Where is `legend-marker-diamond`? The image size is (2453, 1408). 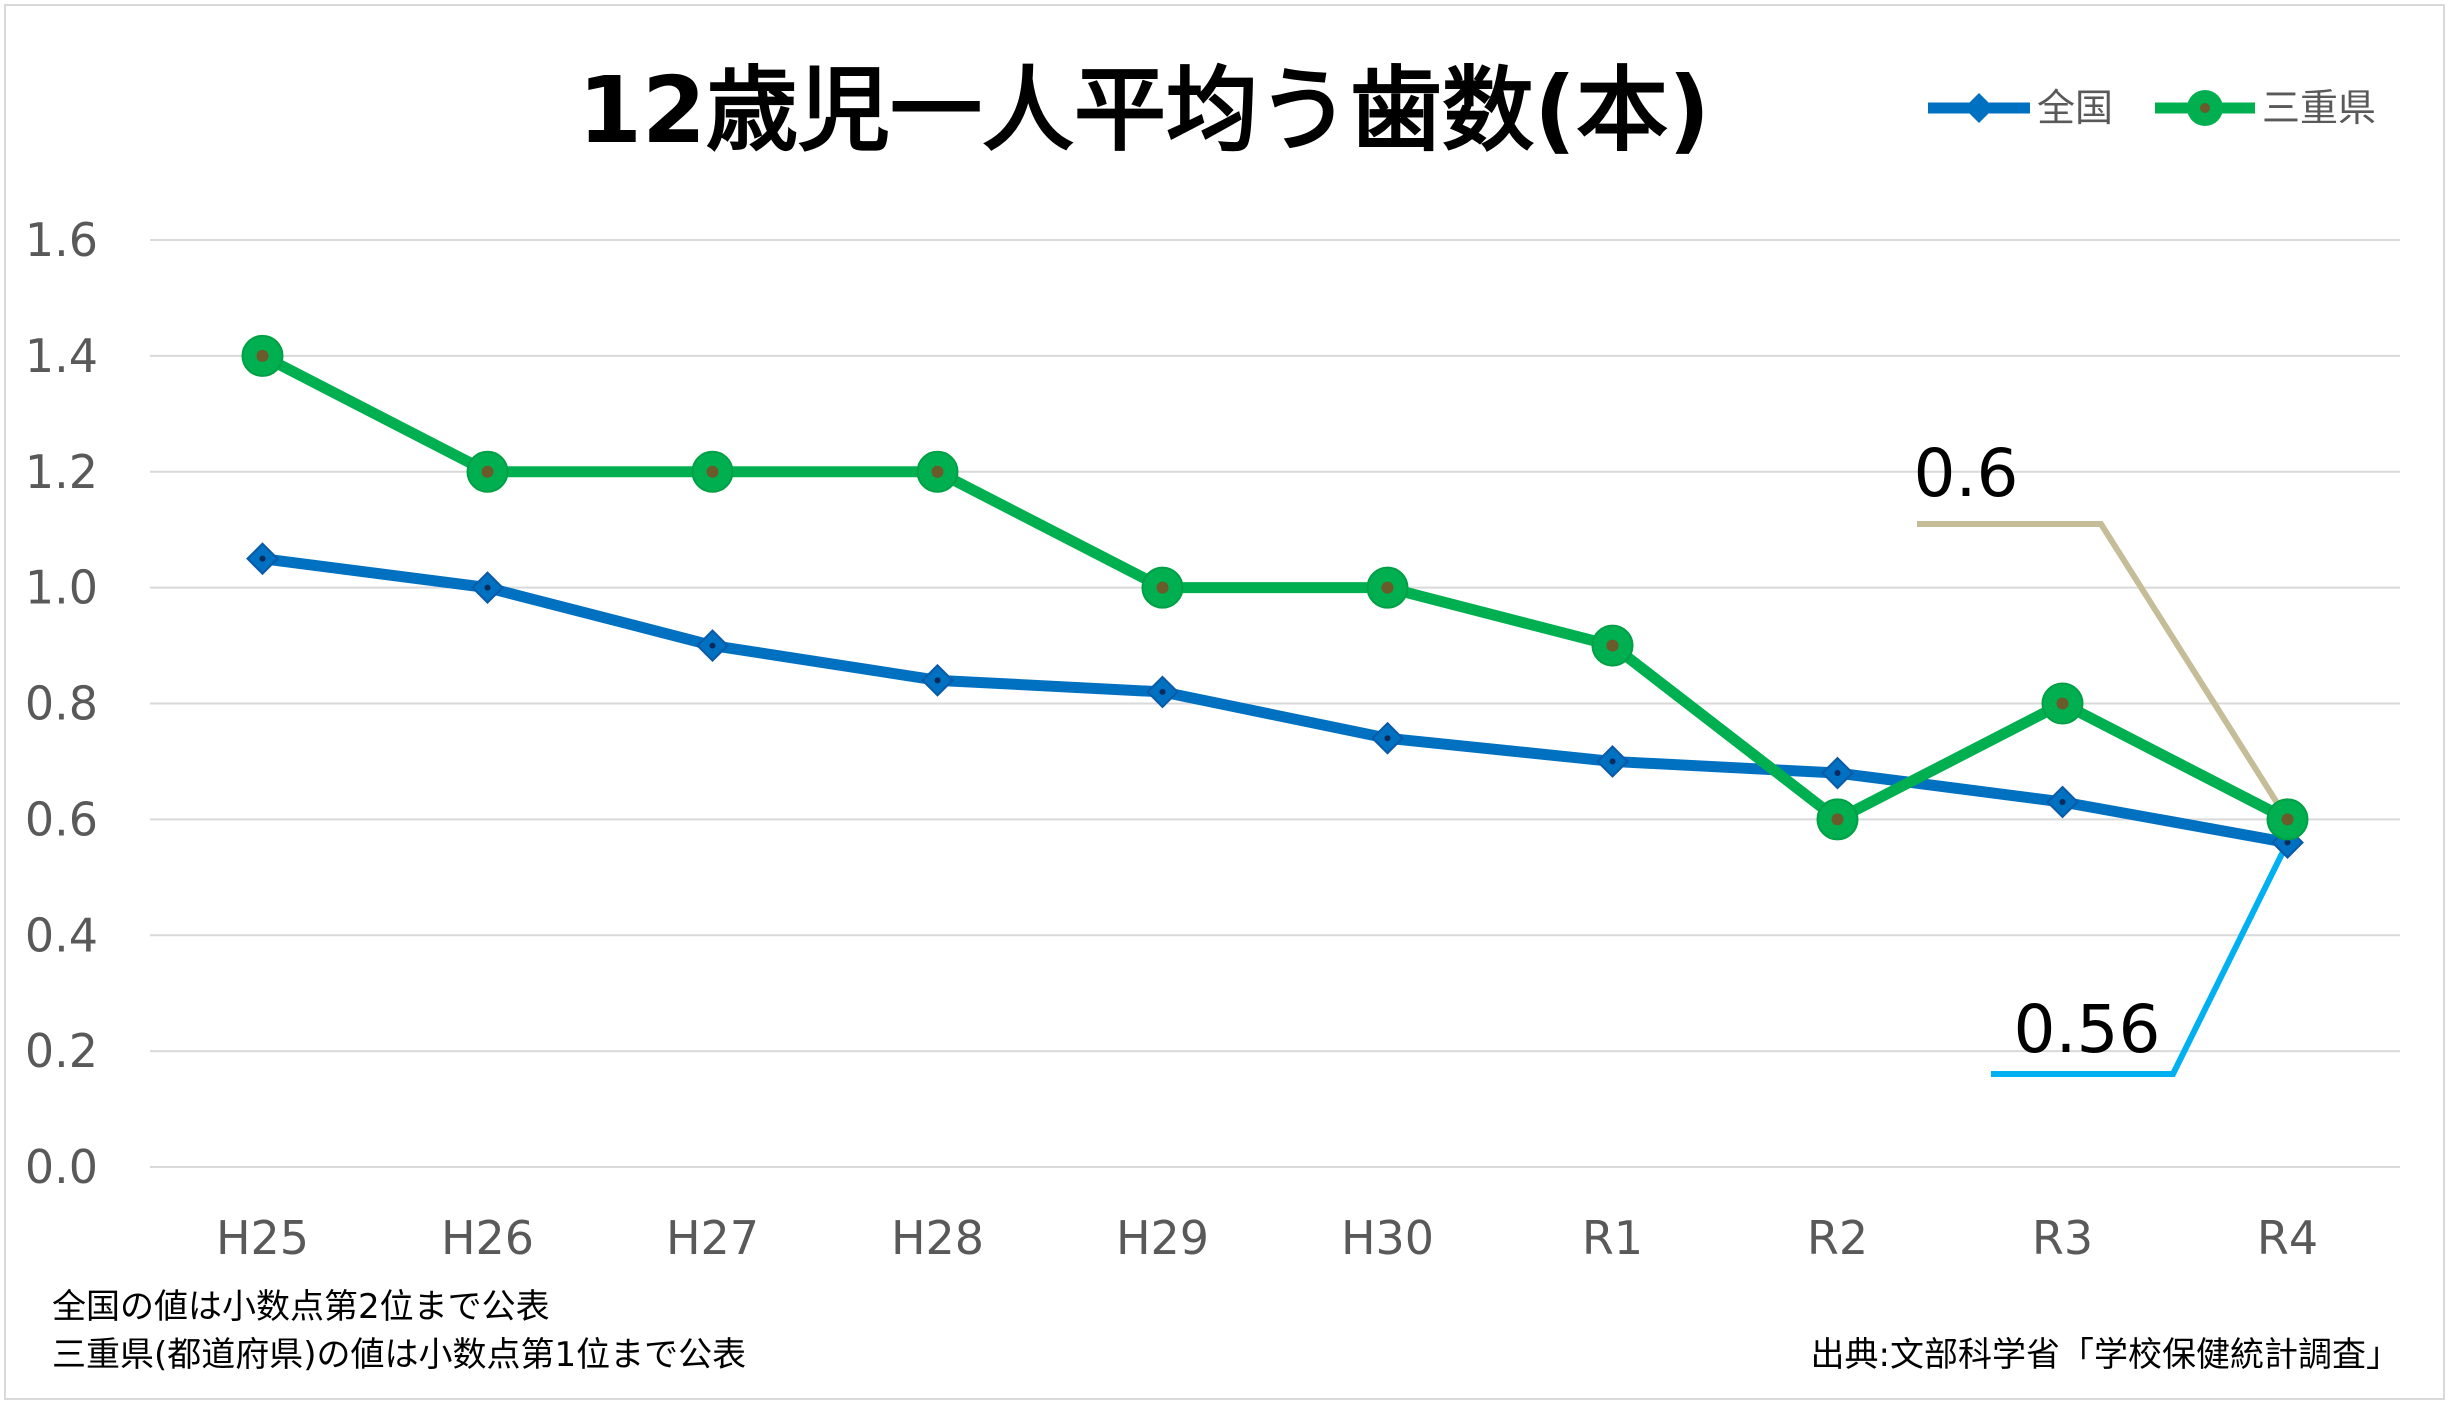
legend-marker-diamond is located at coordinates (1979, 108).